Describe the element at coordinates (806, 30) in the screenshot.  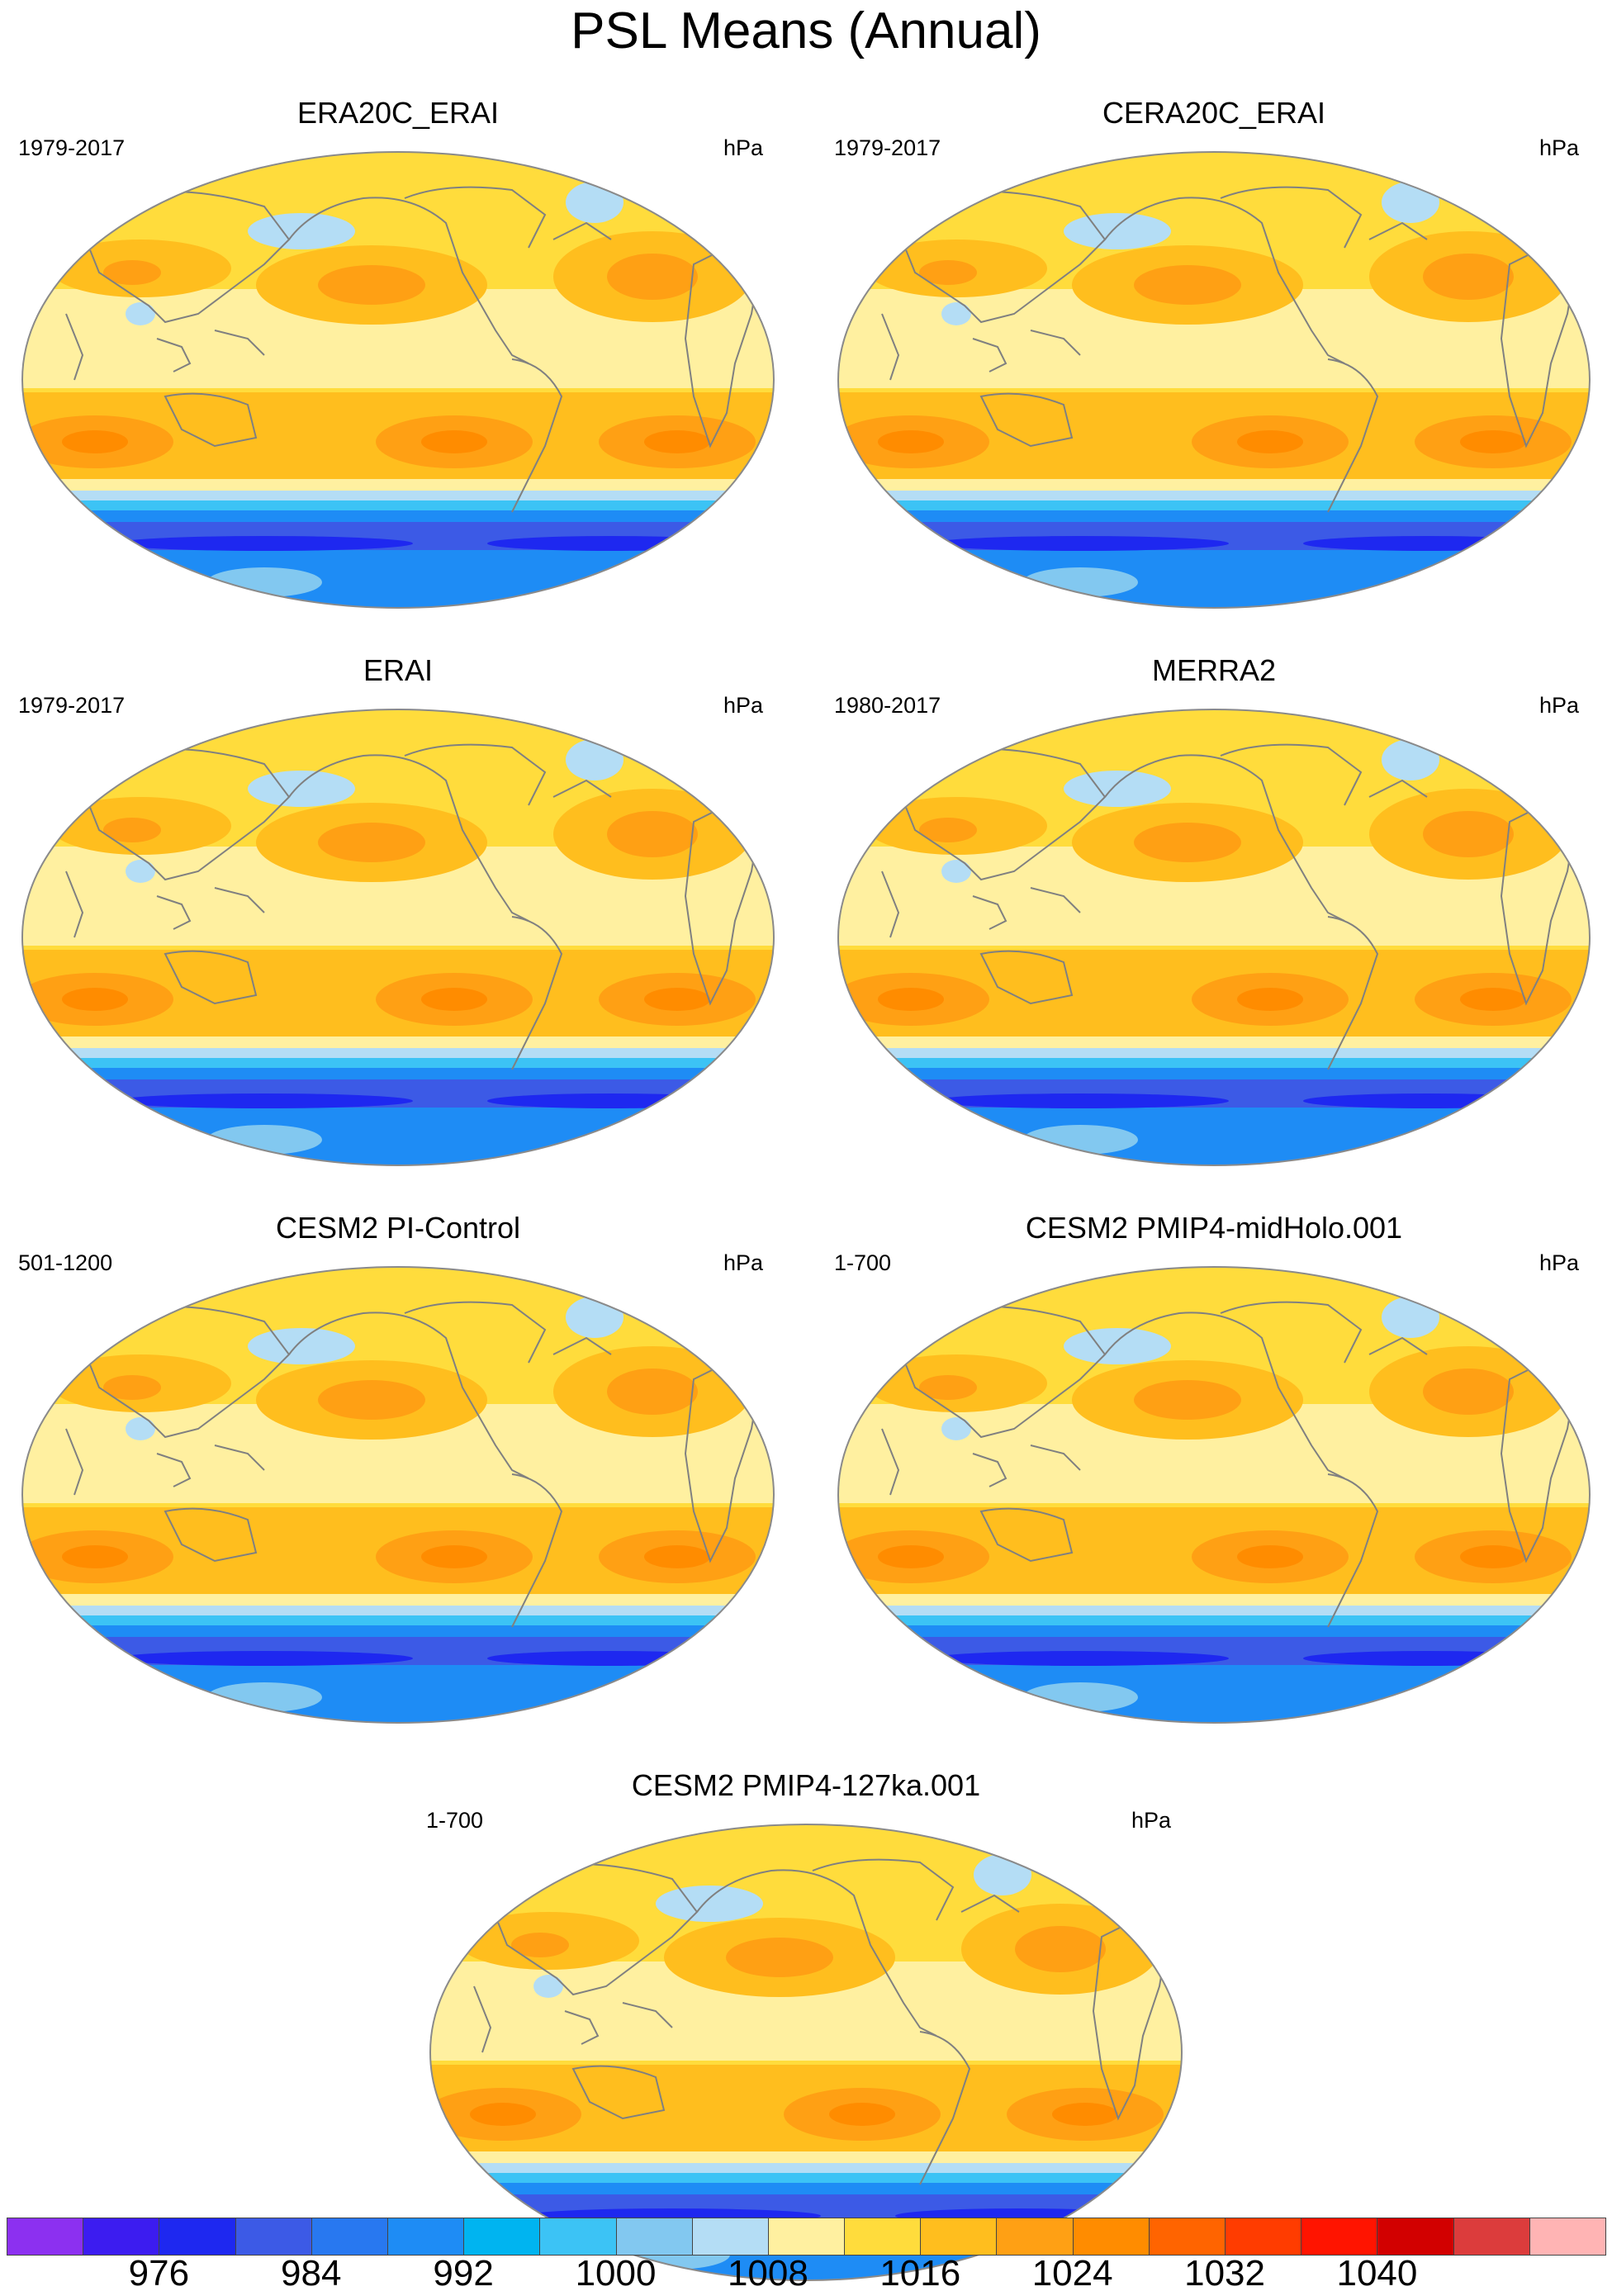
I see `main-title: PSL Means (Annual)` at that location.